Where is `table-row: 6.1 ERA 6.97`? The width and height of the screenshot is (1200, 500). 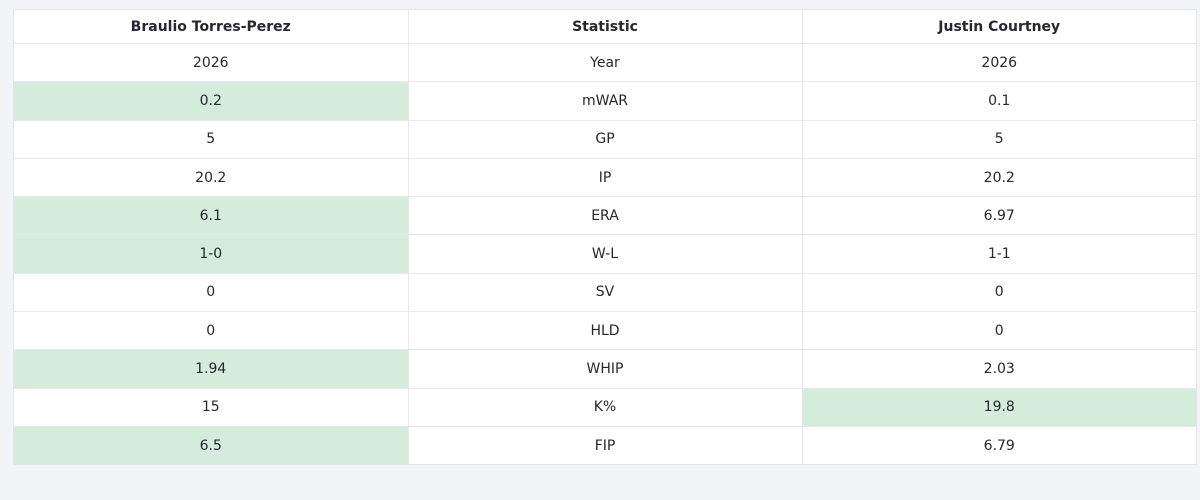
table-row: 6.1 ERA 6.97 is located at coordinates (605, 216).